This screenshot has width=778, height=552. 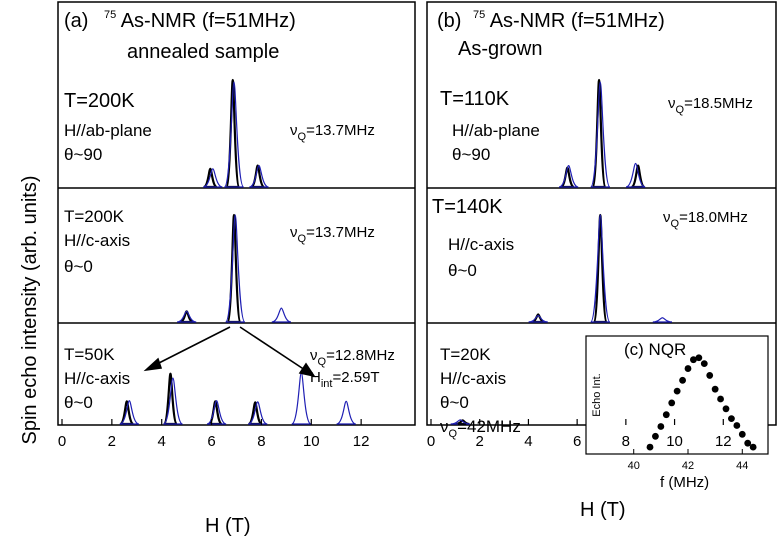 What do you see at coordinates (680, 110) in the screenshot?
I see `b1-nu-subscript: Q` at bounding box center [680, 110].